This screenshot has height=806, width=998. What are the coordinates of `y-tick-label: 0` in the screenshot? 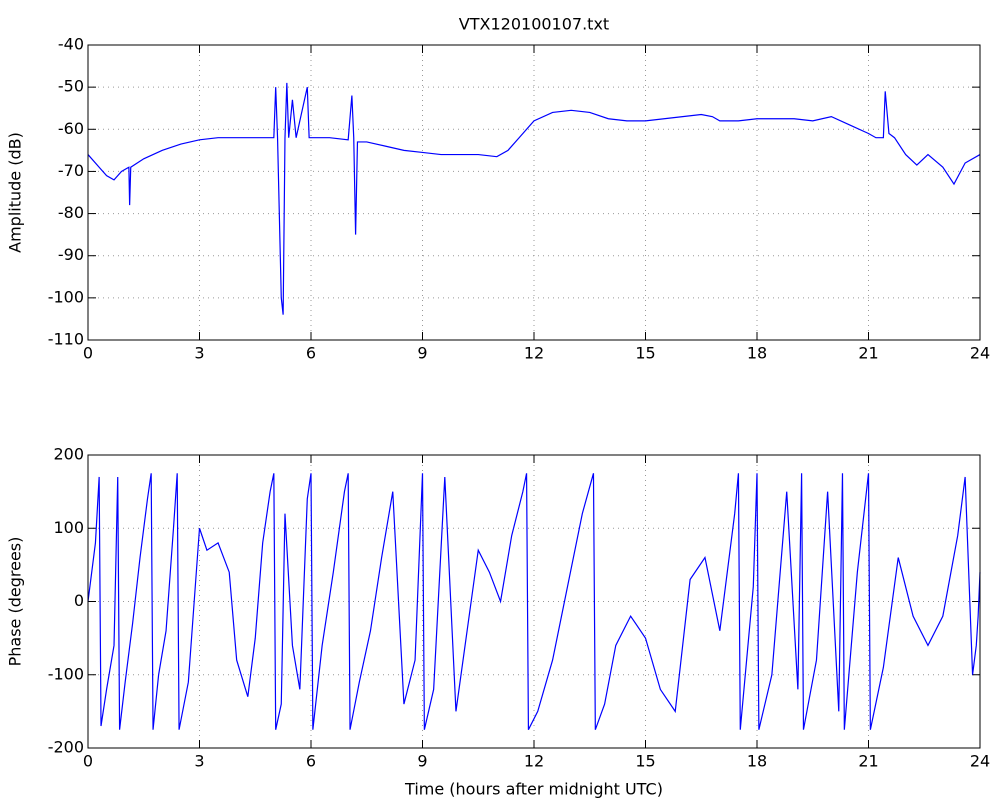 It's located at (79, 600).